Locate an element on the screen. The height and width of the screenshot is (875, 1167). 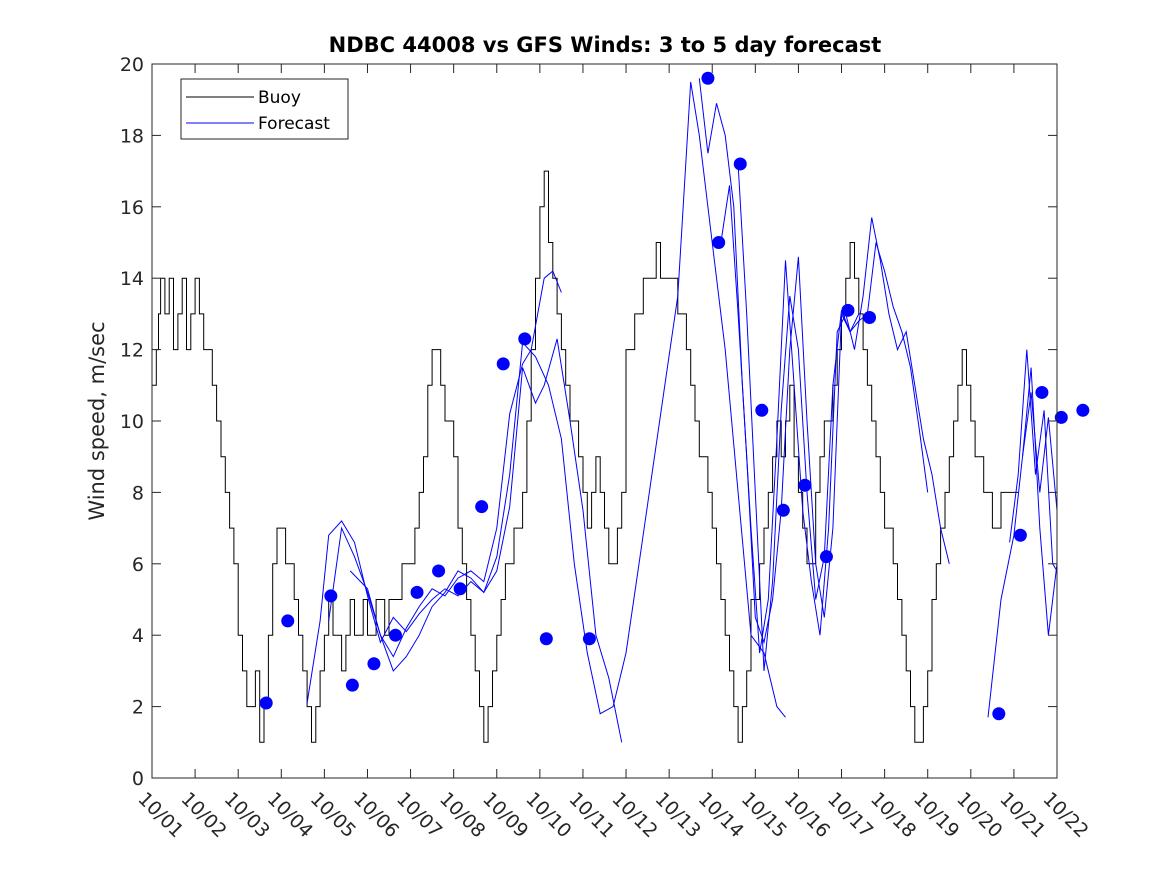
y-tick-label: 10 is located at coordinates (132, 422).